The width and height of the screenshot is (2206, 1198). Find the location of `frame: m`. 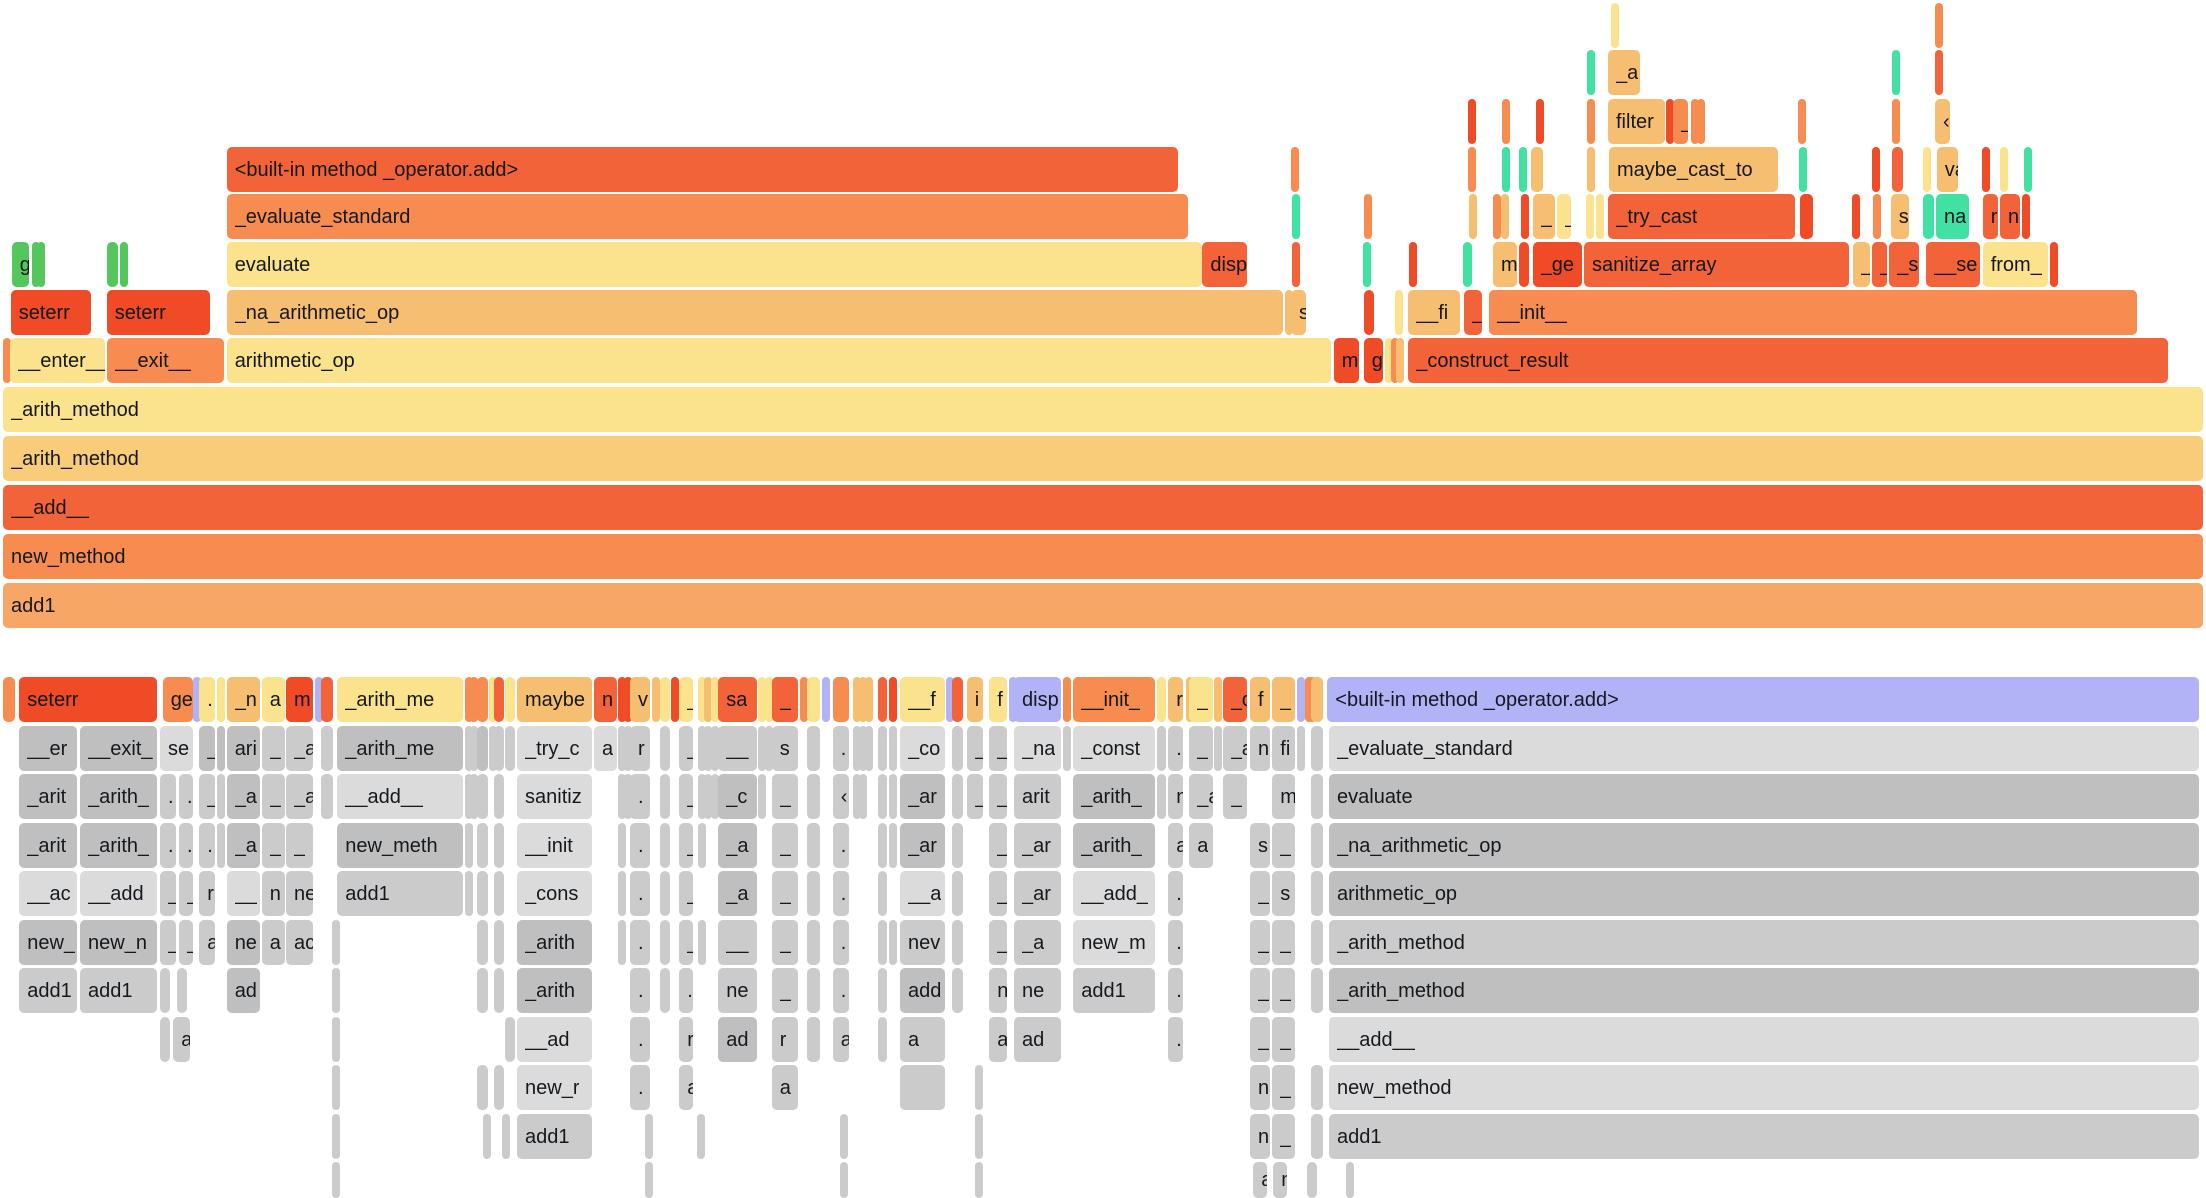

frame: m is located at coordinates (1505, 264).